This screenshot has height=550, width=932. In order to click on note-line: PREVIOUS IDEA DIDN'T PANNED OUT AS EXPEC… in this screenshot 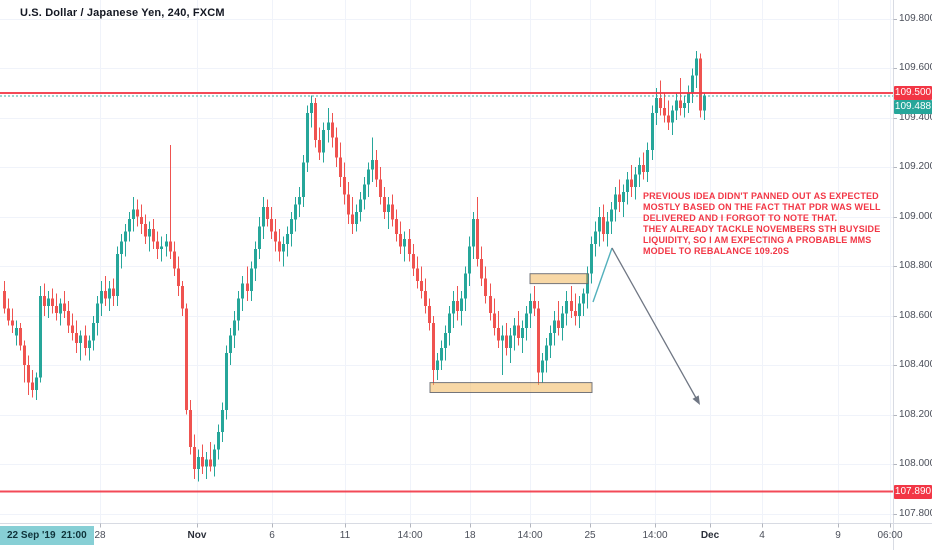, I will do `click(761, 196)`.